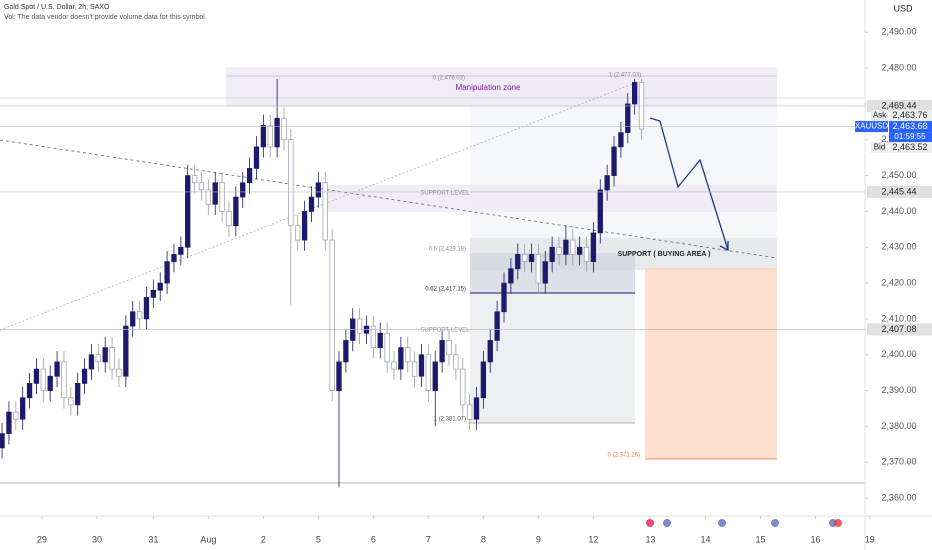 This screenshot has height=550, width=932. I want to click on annotation: Manipulation zone, so click(488, 87).